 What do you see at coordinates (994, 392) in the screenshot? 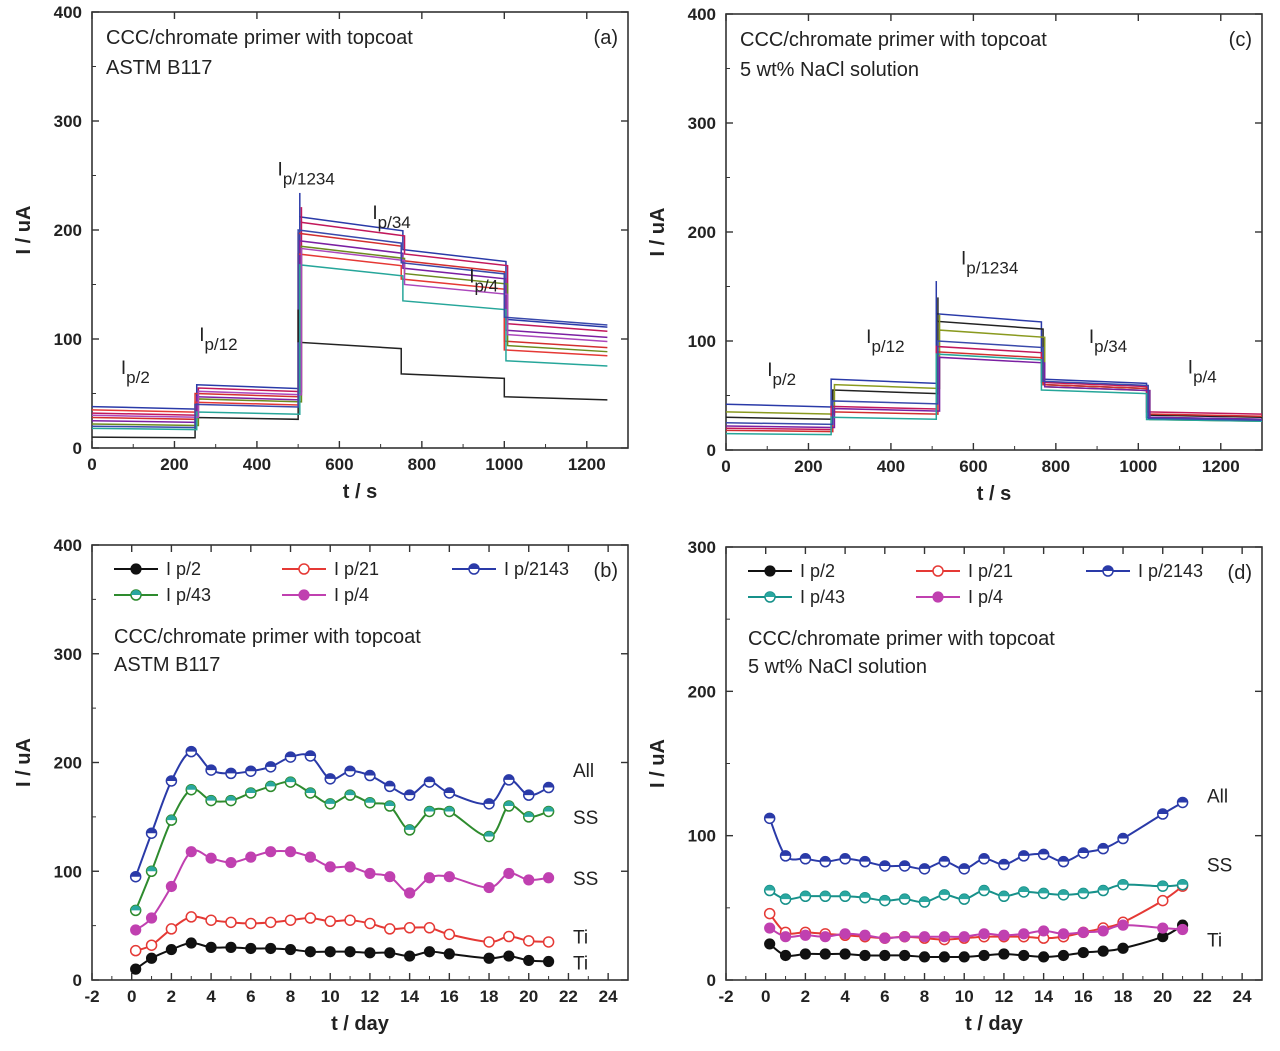
I see `trace-run6` at bounding box center [994, 392].